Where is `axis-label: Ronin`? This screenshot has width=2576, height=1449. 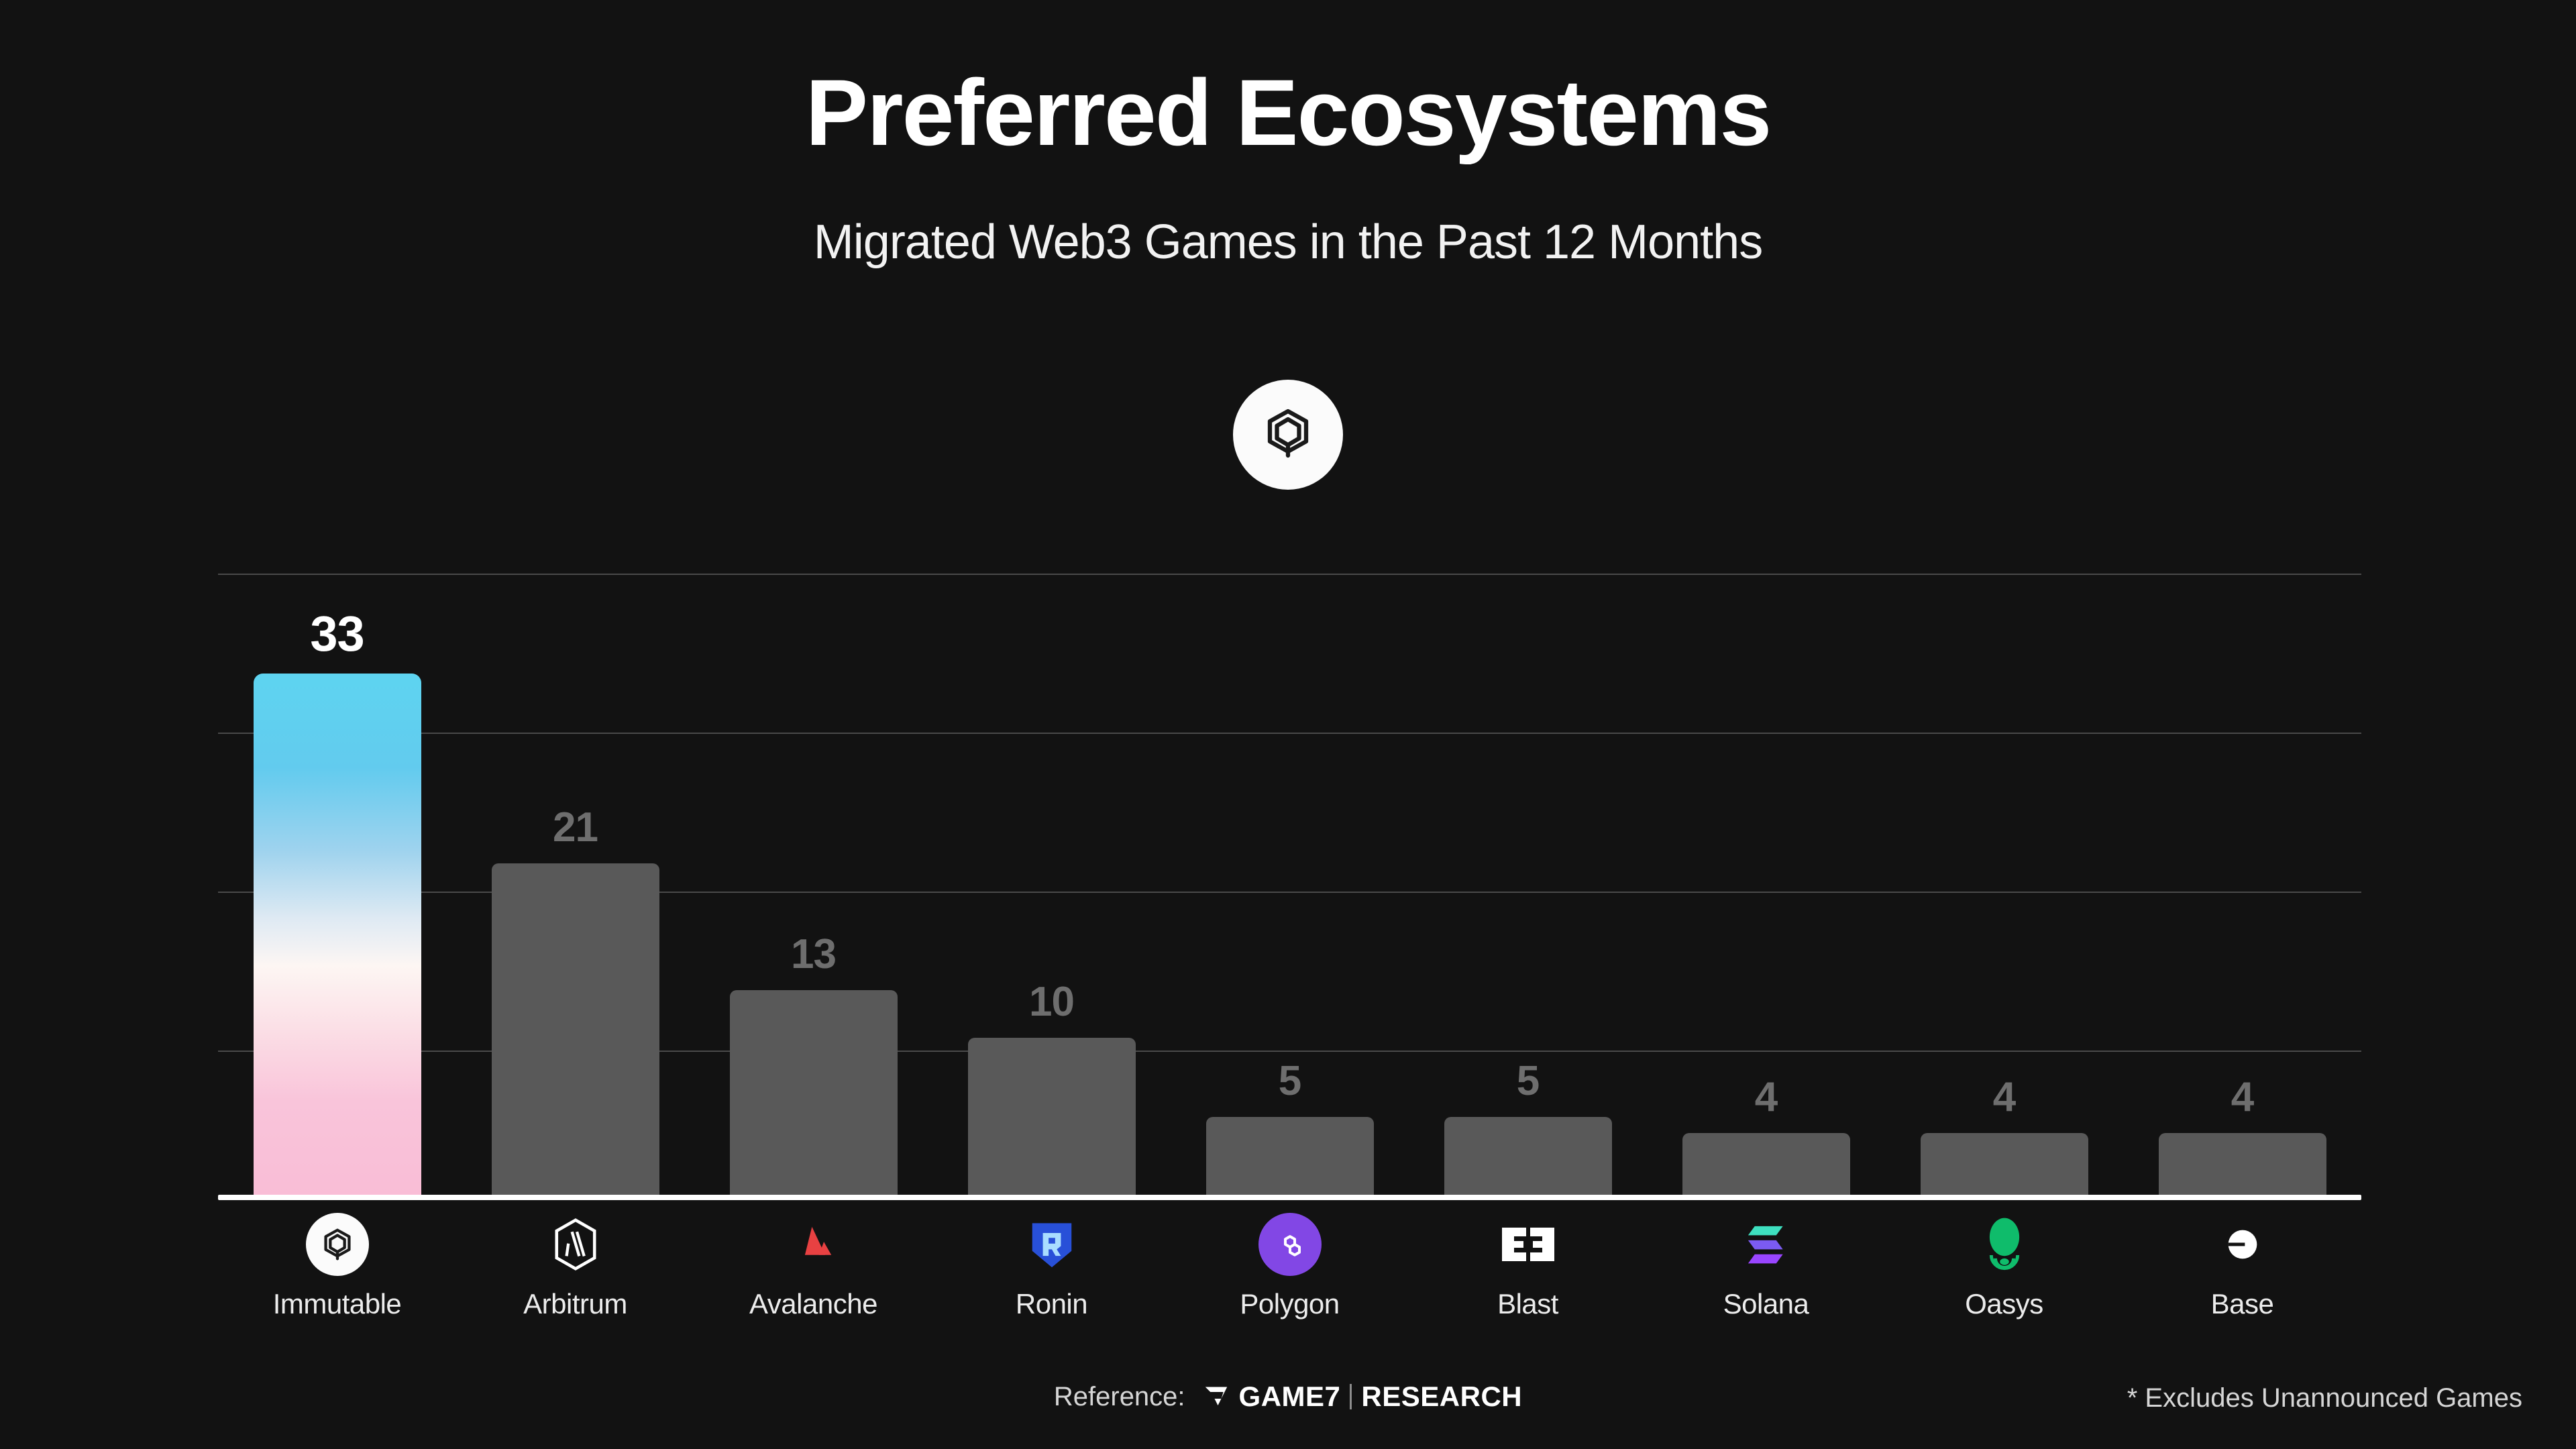
axis-label: Ronin is located at coordinates (1051, 1304).